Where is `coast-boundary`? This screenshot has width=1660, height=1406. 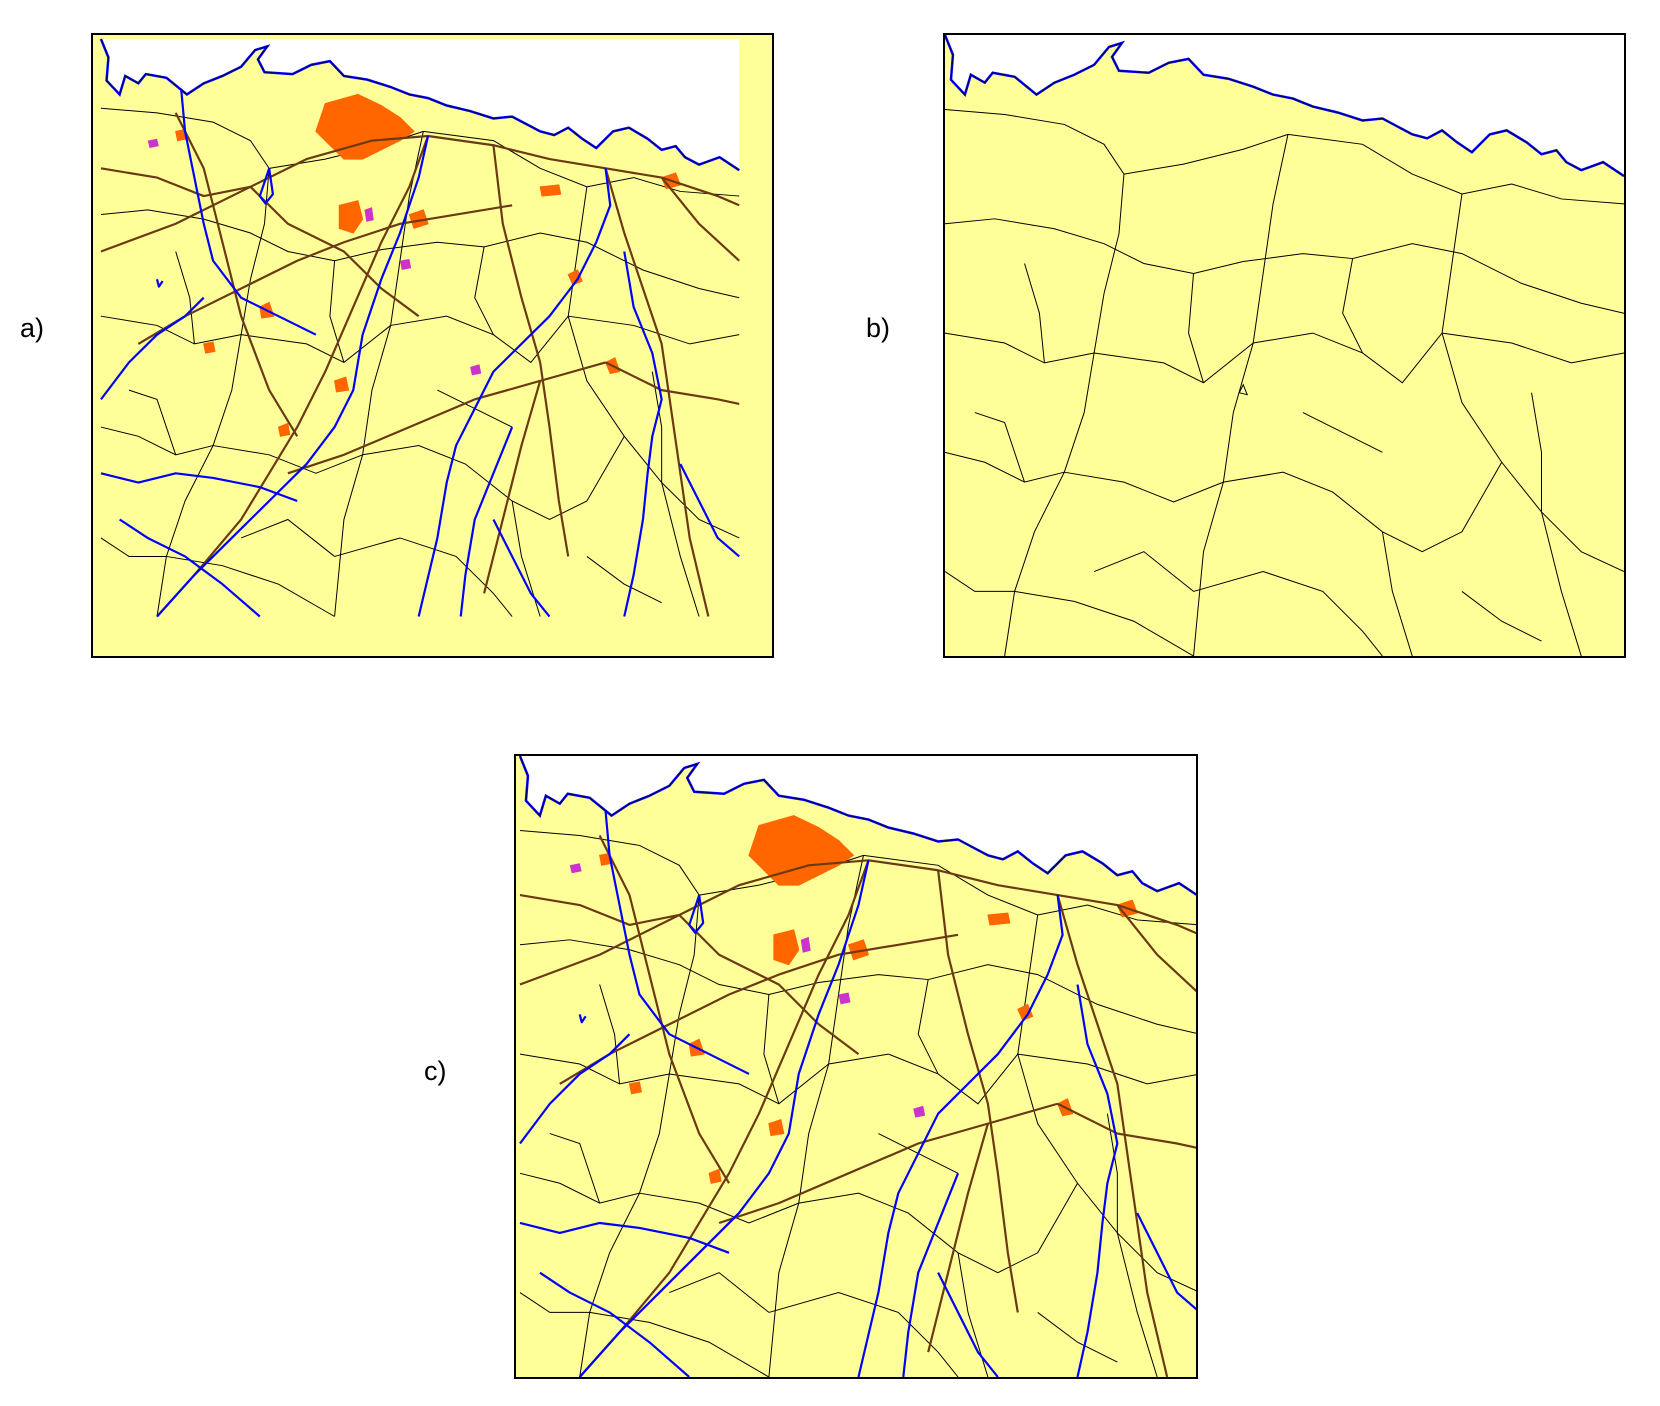 coast-boundary is located at coordinates (420, 104).